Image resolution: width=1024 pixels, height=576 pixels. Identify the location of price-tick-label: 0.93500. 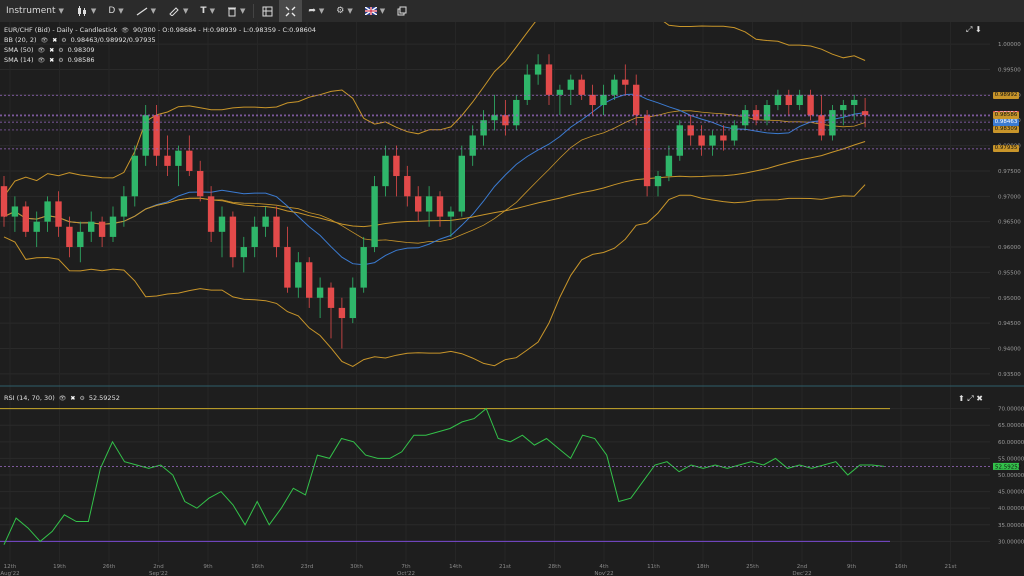
(1009, 375).